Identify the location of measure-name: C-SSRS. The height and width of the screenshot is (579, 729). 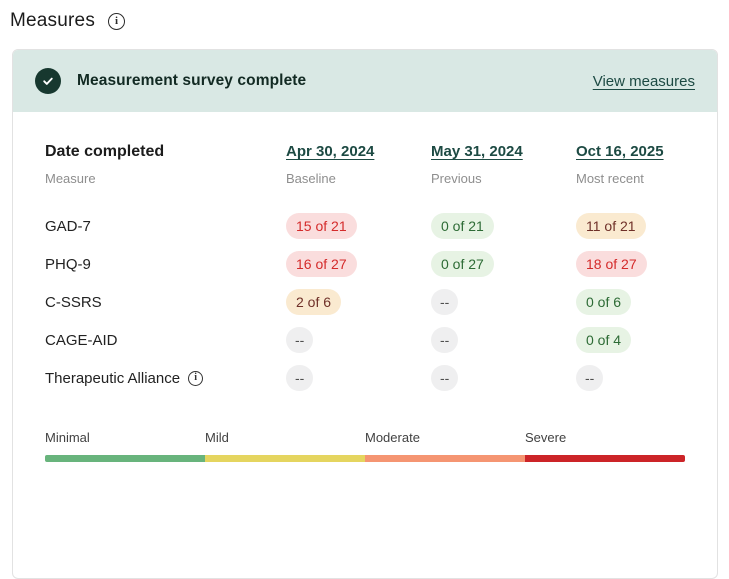
(165, 302).